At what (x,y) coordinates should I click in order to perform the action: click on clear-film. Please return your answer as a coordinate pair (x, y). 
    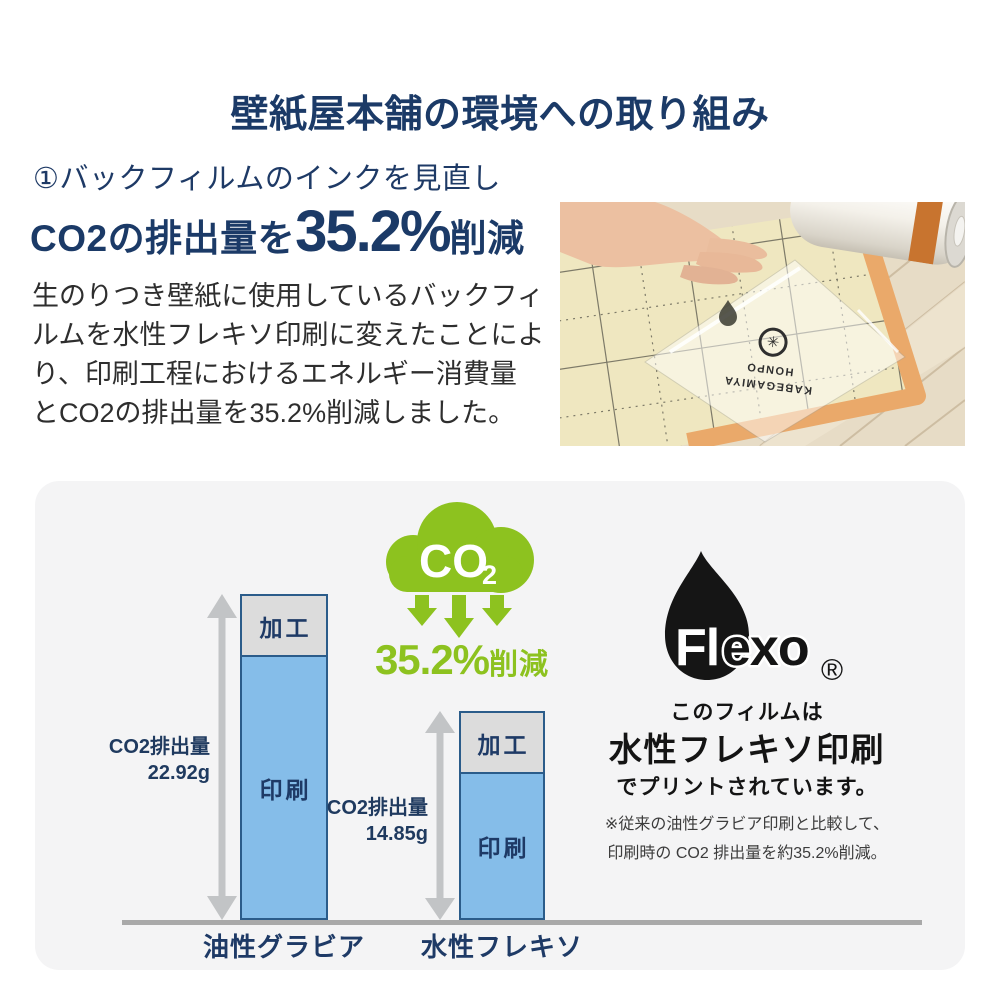
    Looking at the image, I should click on (775, 351).